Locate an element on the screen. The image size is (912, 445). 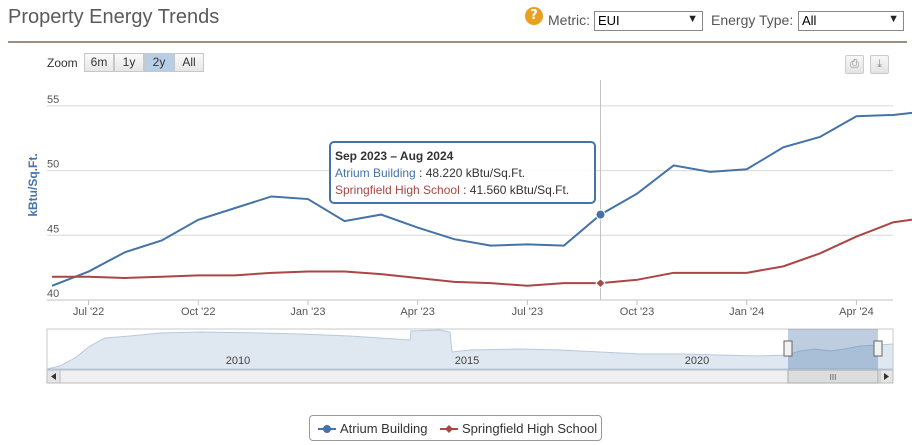
arrow-left-icon is located at coordinates (53, 376).